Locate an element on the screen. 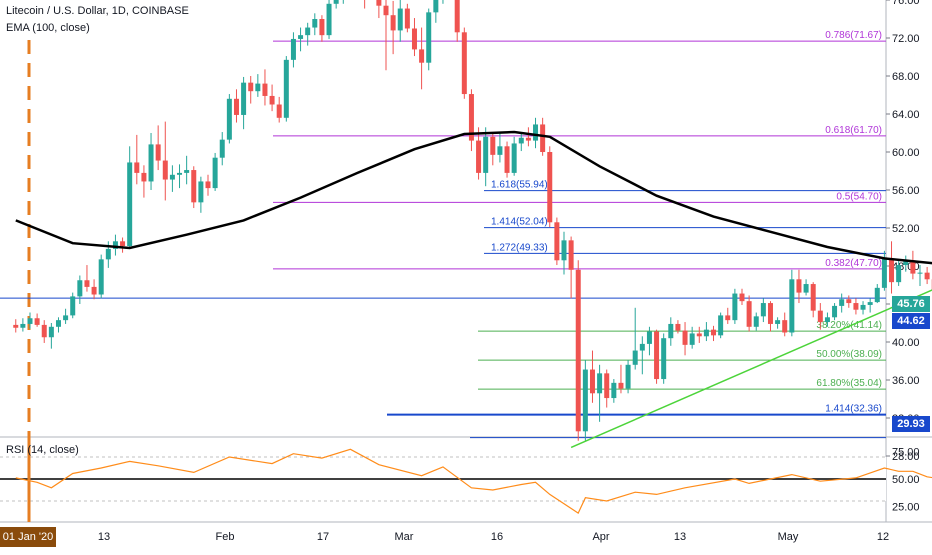  fib-level-label: 61.80%(35.04) is located at coordinates (849, 383).